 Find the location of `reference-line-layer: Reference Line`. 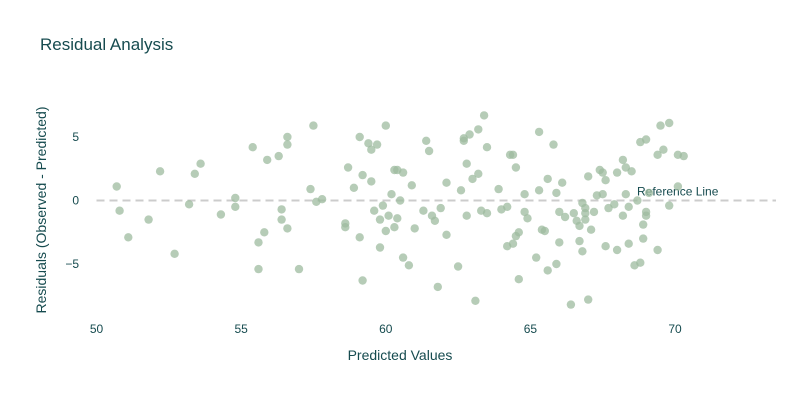

reference-line-layer: Reference Line is located at coordinates (436, 193).